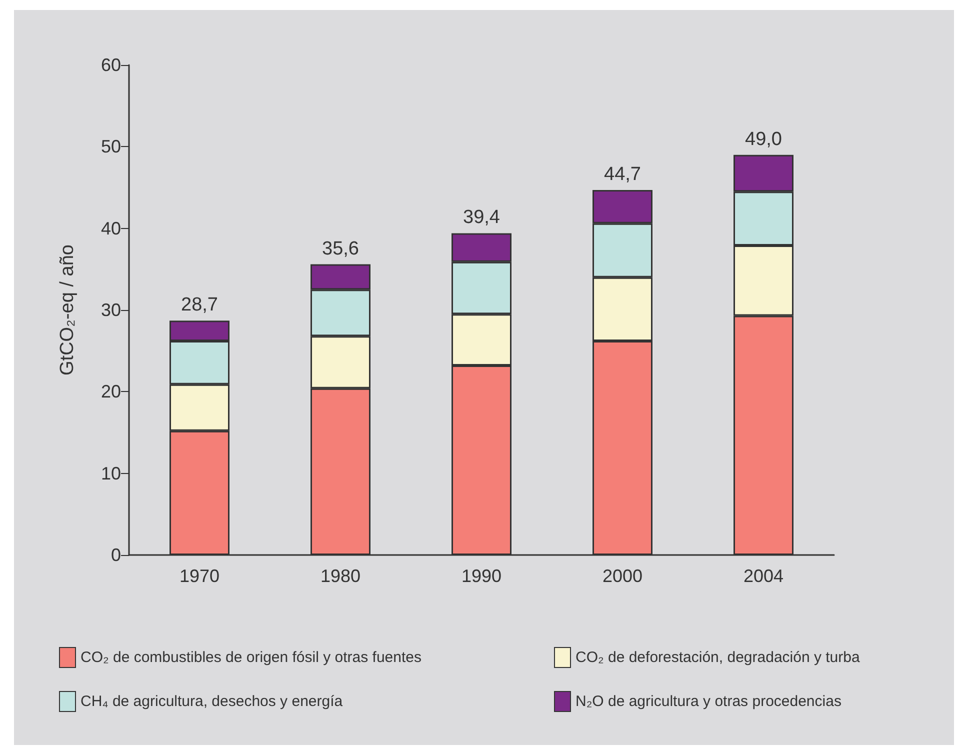 Image resolution: width=959 pixels, height=755 pixels. Describe the element at coordinates (709, 701) in the screenshot. I see `legend-label: N₂O de agricultura y otras procedencias` at that location.